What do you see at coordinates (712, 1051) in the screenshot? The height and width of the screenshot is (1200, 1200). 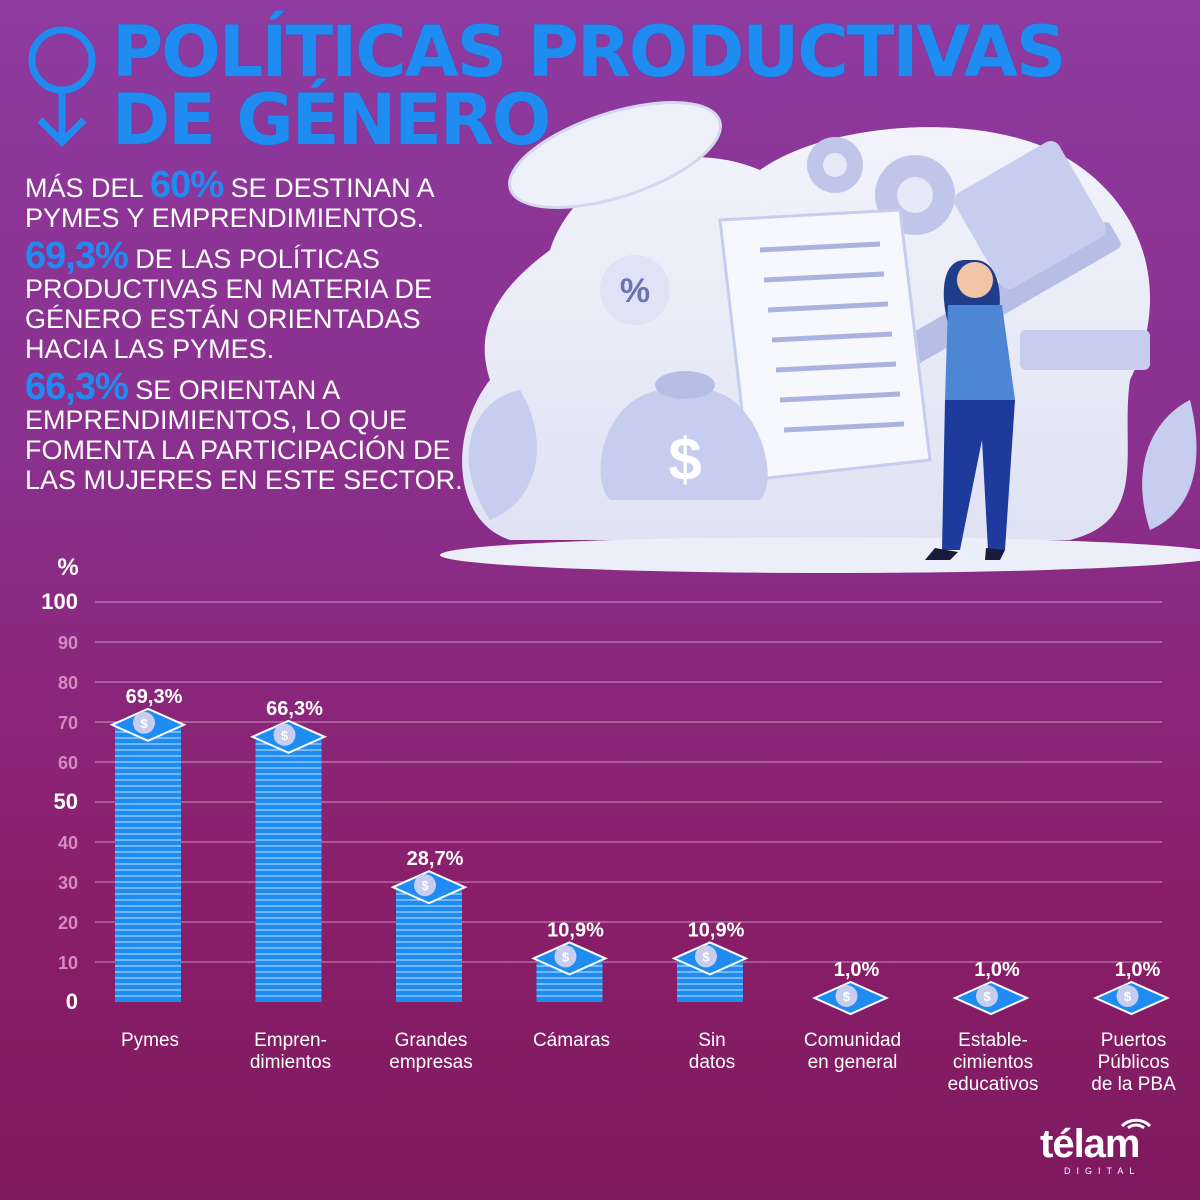 I see `x-tick-label: Sin datos` at bounding box center [712, 1051].